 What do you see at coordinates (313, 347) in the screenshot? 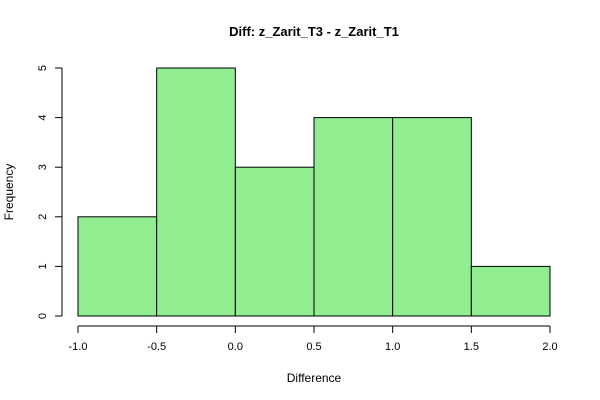
I see `x-tick-label: 0.5` at bounding box center [313, 347].